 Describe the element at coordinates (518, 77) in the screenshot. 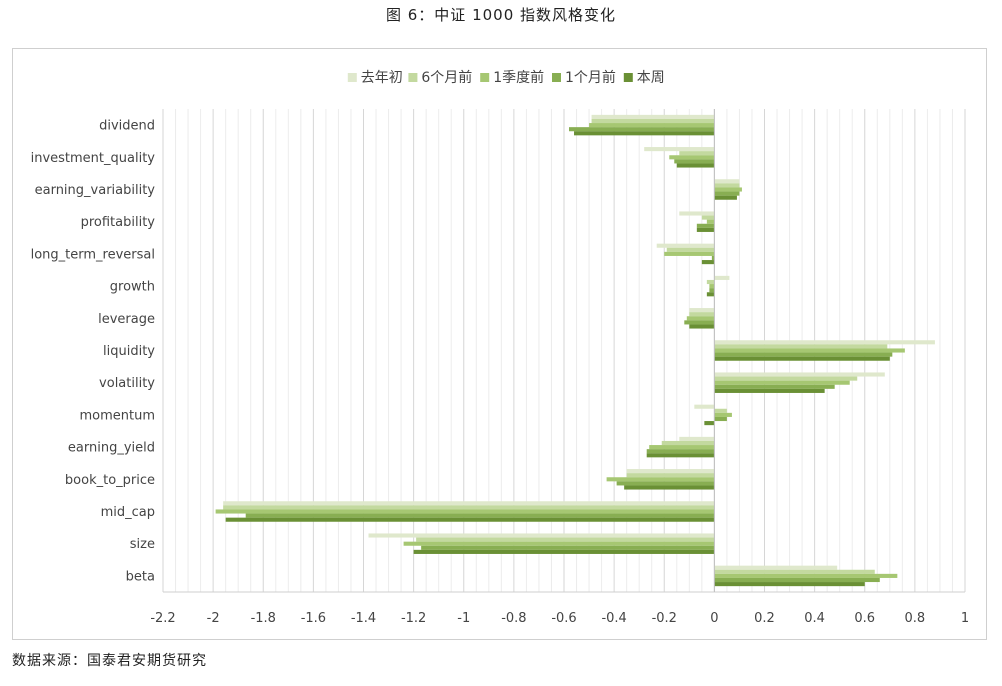

I see `legend-label: 1季度前` at that location.